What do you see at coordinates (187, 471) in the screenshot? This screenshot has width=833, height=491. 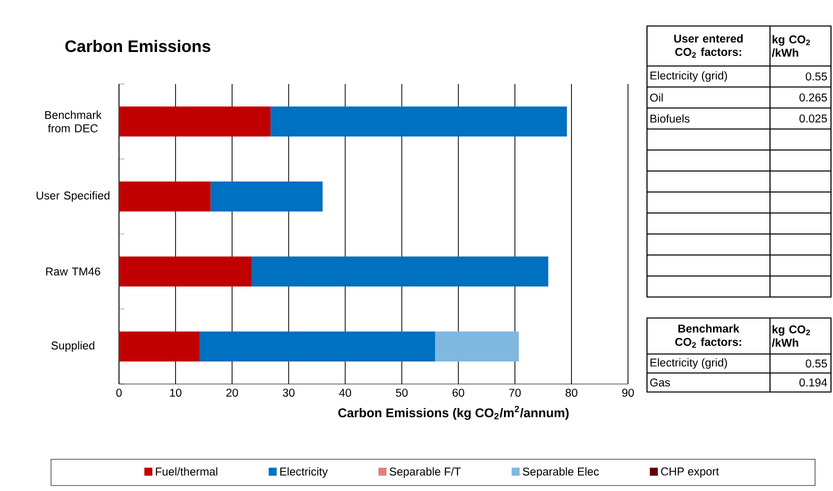 I see `legend-label: Fuel/thermal` at bounding box center [187, 471].